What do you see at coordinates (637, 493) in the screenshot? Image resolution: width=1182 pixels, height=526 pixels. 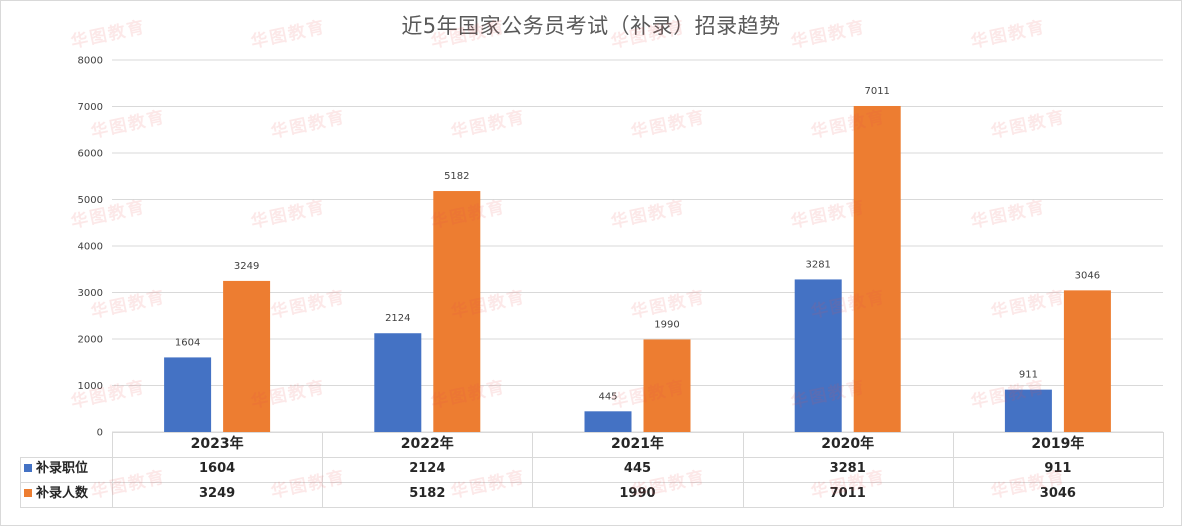 I see `table-cell: 1990` at bounding box center [637, 493].